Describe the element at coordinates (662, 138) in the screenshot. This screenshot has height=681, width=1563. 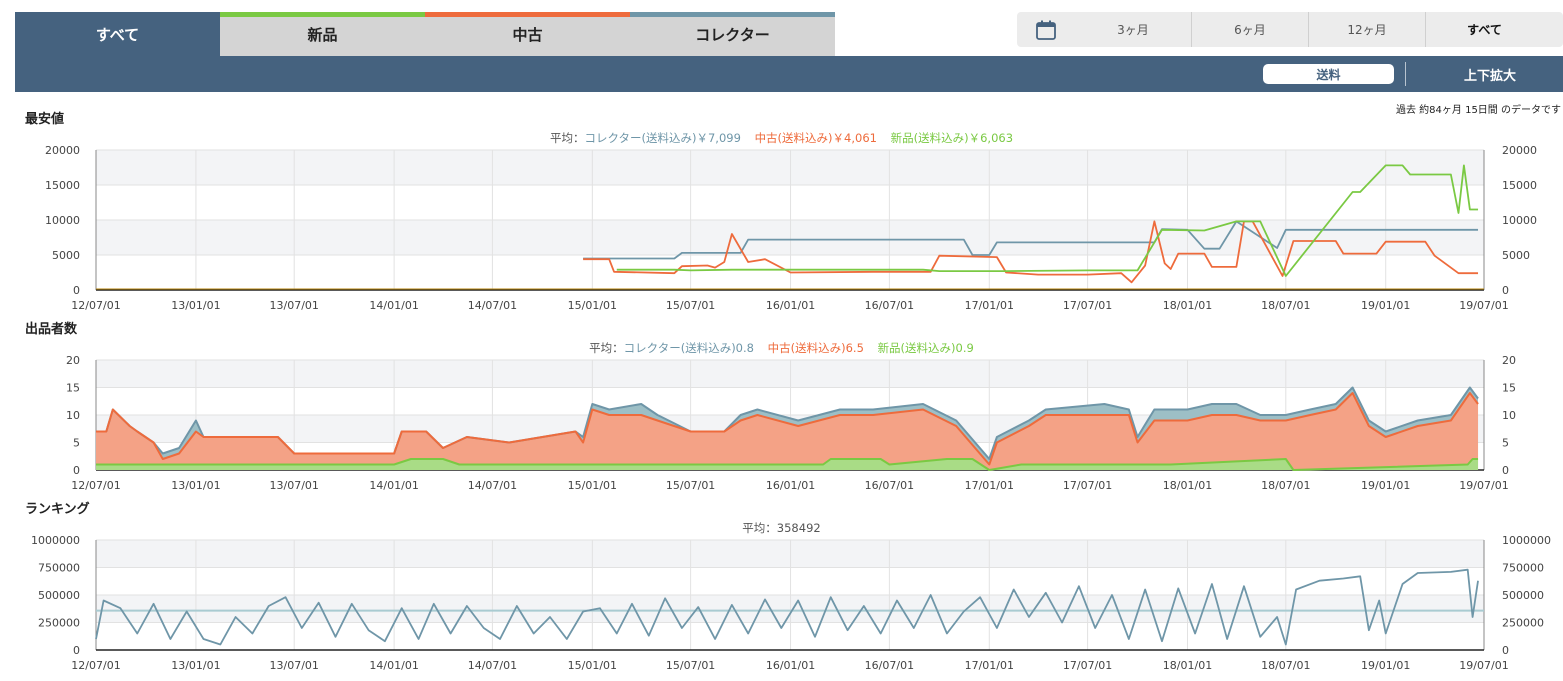
I see `average-text: コレクター(送料込み)￥7,099` at that location.